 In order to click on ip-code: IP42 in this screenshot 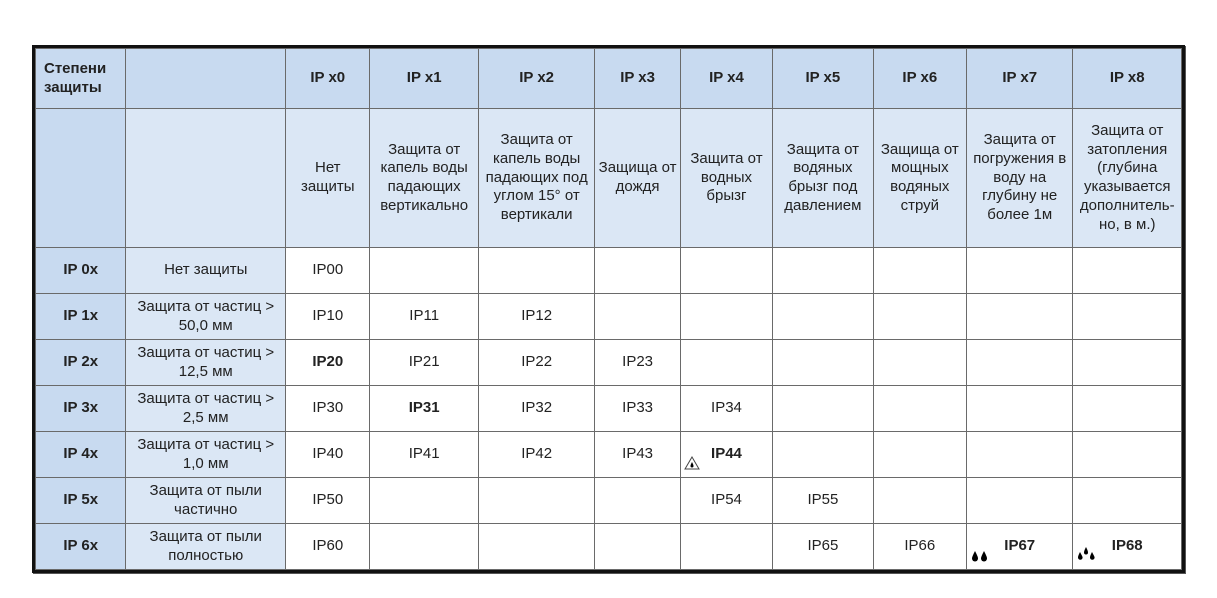, I will do `click(537, 454)`.